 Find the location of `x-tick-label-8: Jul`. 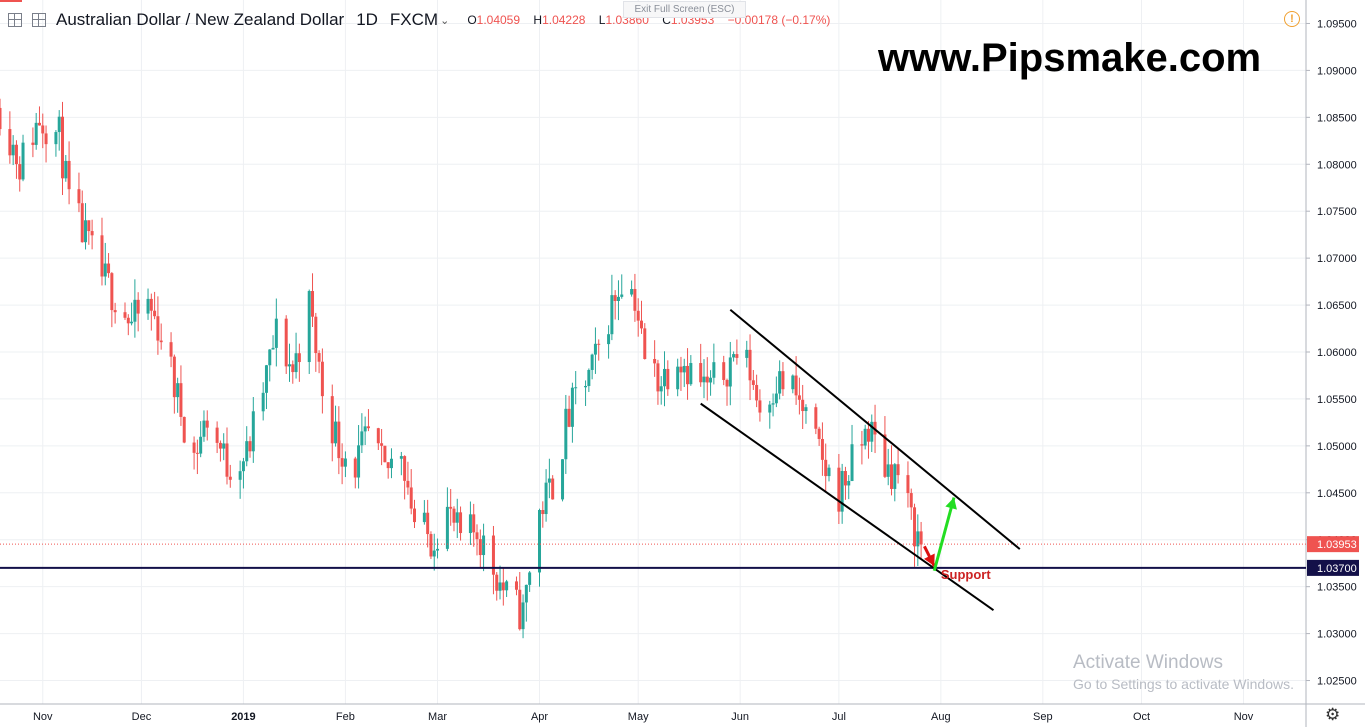

x-tick-label-8: Jul is located at coordinates (839, 717).